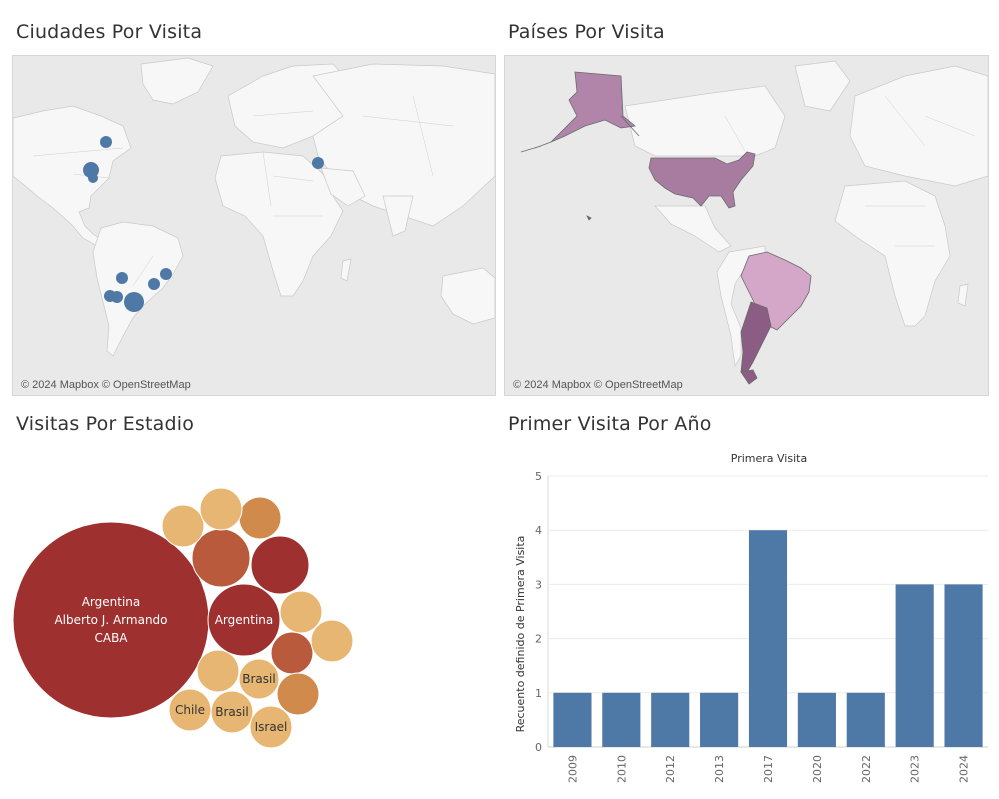 The image size is (999, 799). What do you see at coordinates (866, 769) in the screenshot?
I see `bar-x-tick-label: 2022` at bounding box center [866, 769].